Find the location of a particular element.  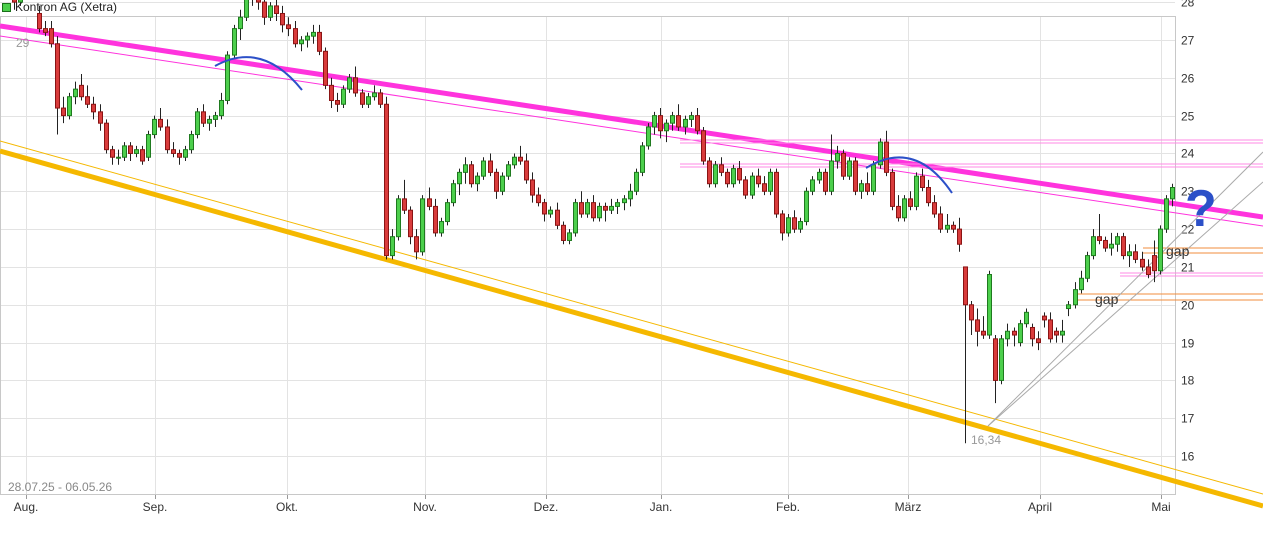

x-tick-label: Mai is located at coordinates (1160, 507).